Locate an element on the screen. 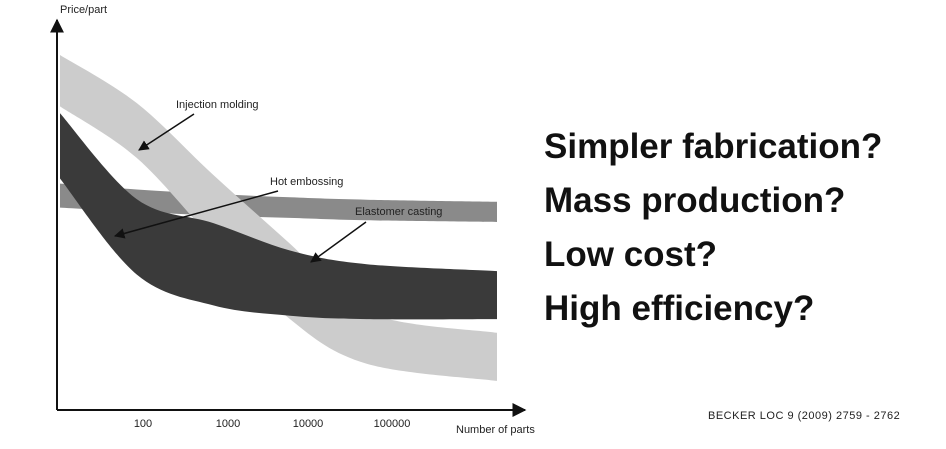  question-item: Simpler fabrication? is located at coordinates (713, 146).